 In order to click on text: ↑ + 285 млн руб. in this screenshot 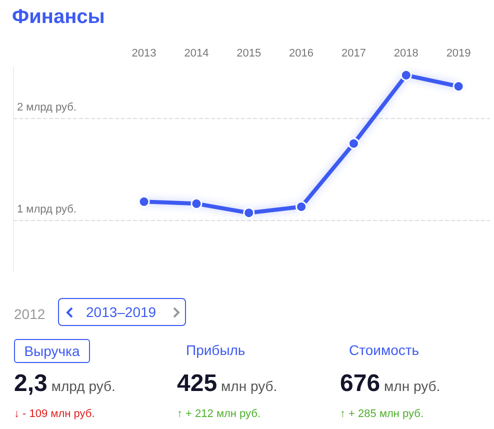, I will do `click(382, 414)`.